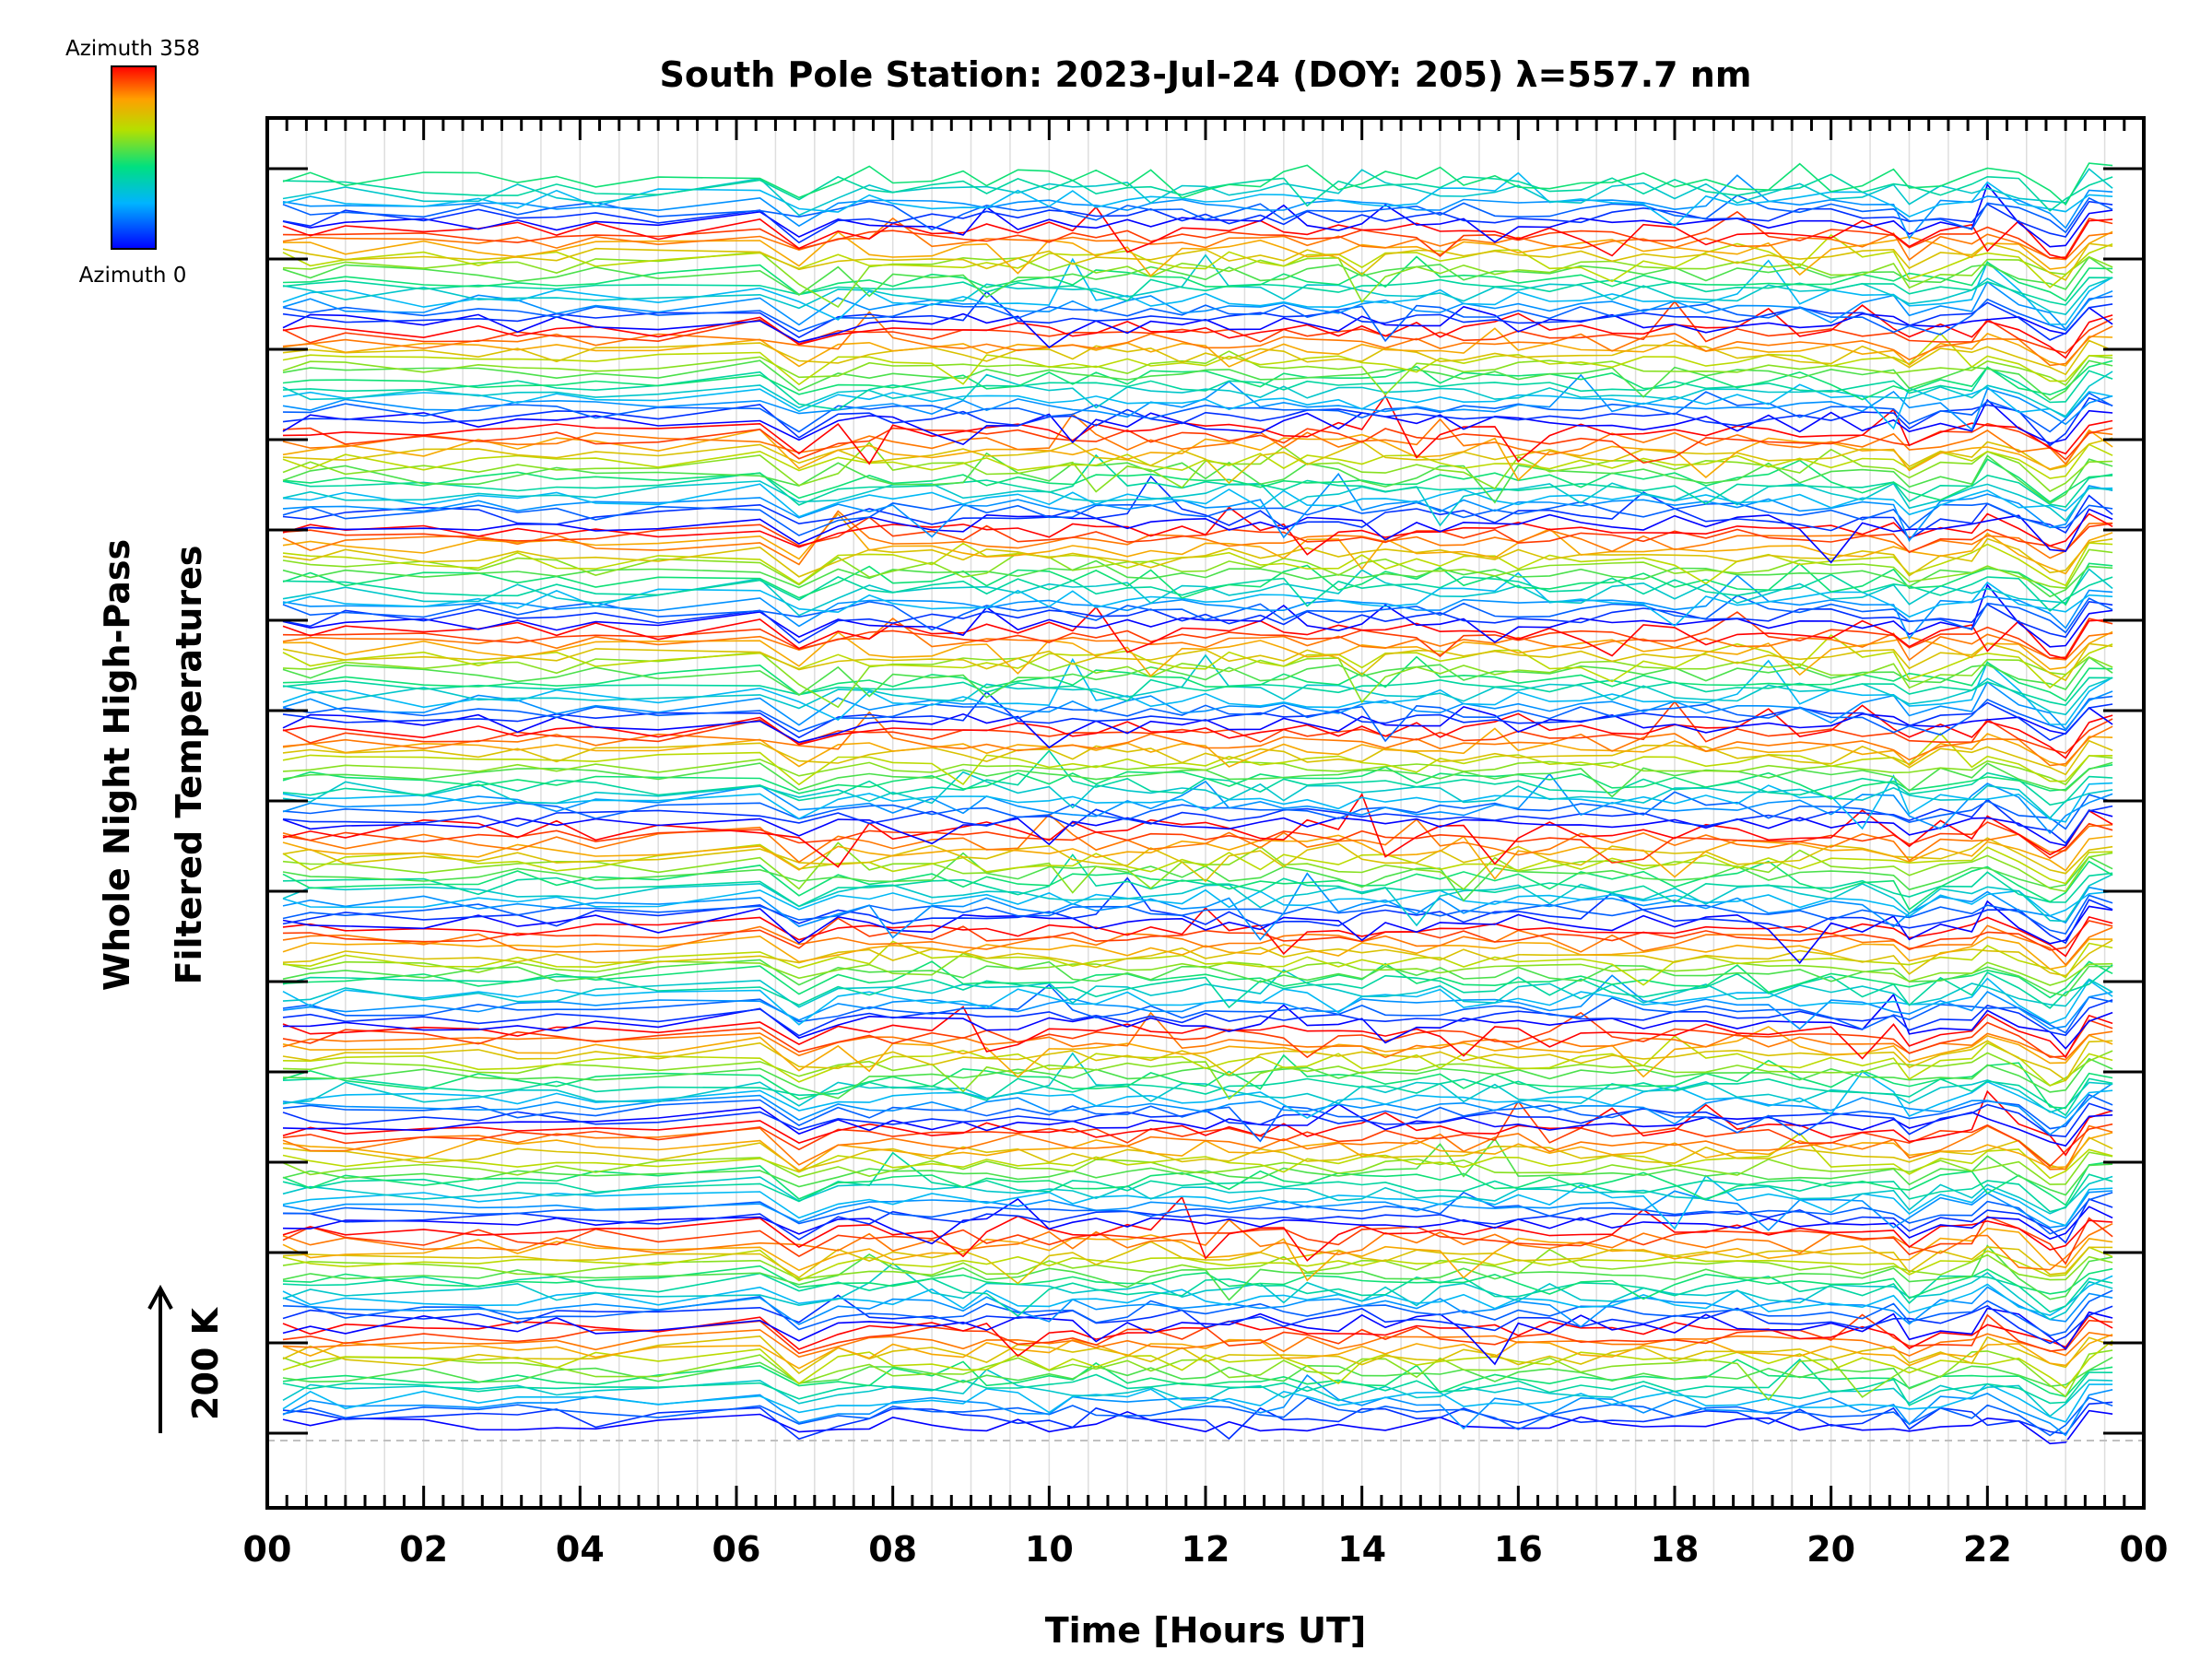 Image resolution: width=2212 pixels, height=1659 pixels. I want to click on x-tick-label: 08, so click(892, 1549).